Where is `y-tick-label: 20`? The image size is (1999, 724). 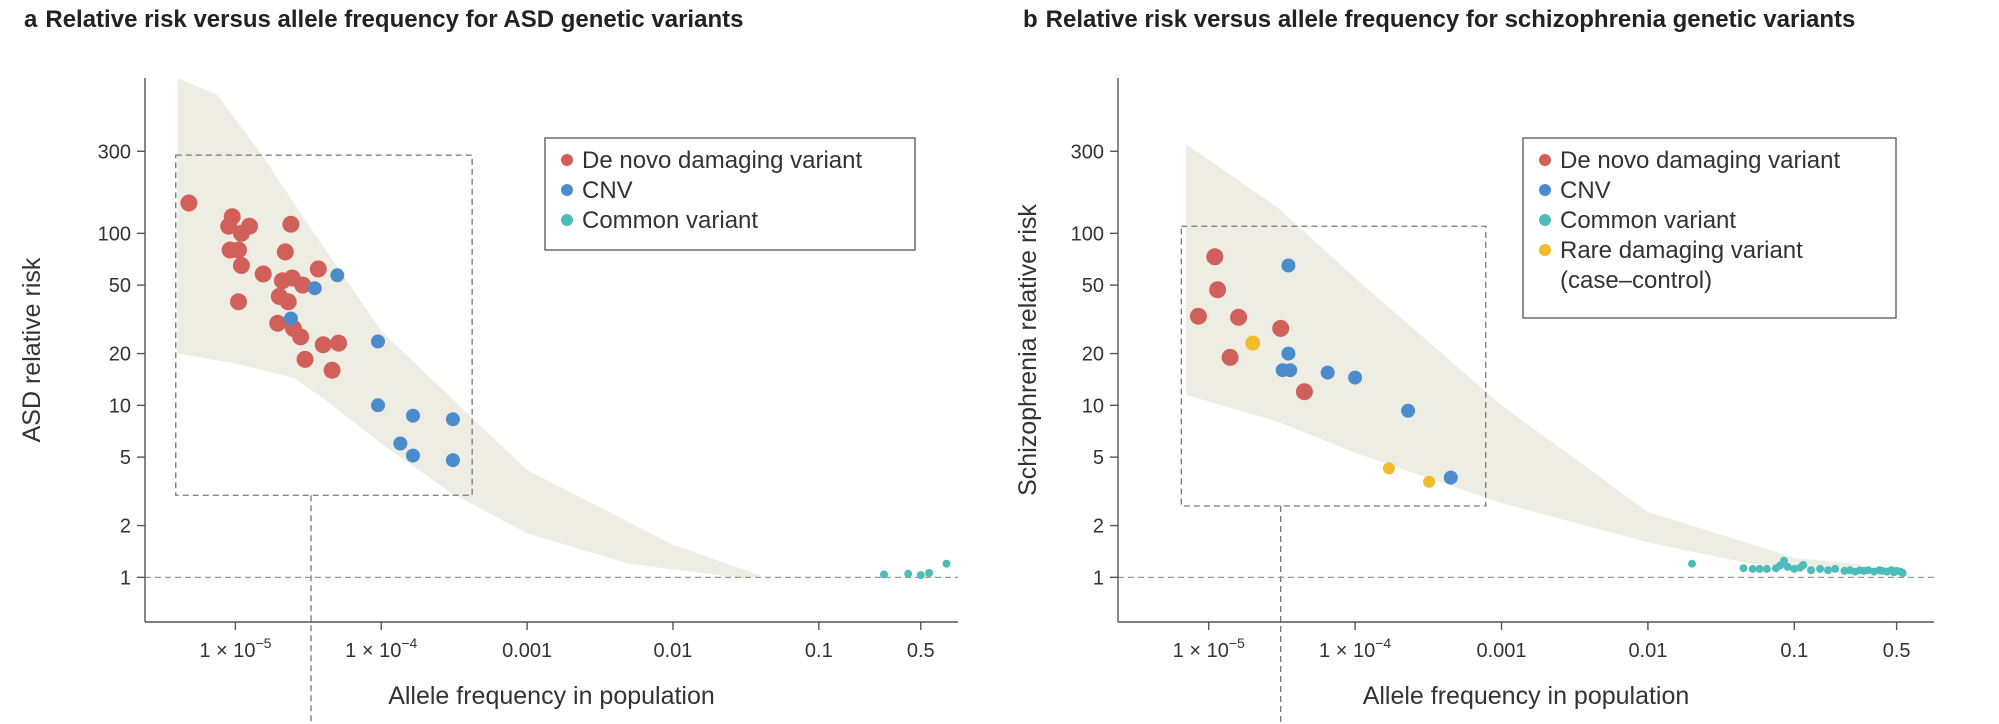
y-tick-label: 20 is located at coordinates (1093, 355).